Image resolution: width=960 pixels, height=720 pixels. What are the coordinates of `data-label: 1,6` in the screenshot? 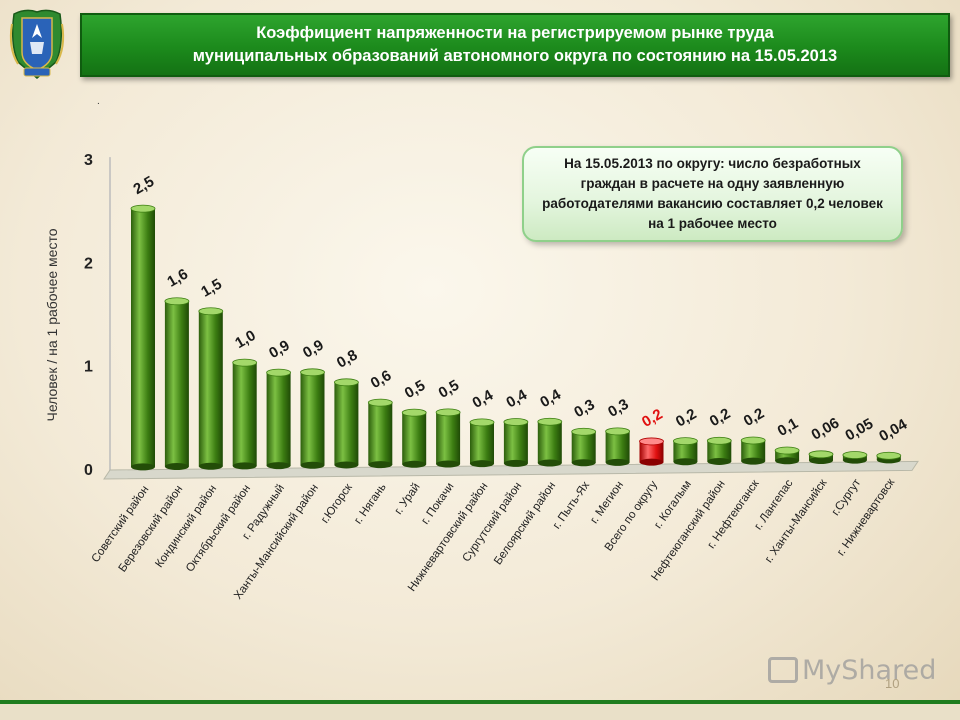 It's located at (177, 278).